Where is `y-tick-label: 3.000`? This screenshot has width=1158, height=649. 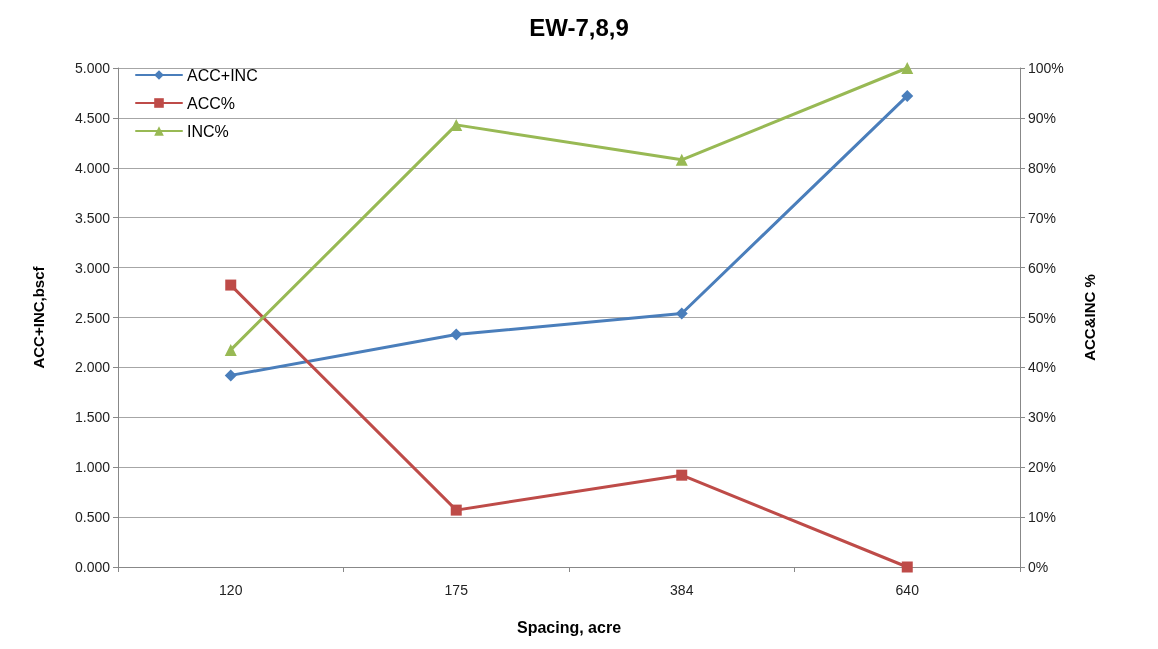 y-tick-label: 3.000 is located at coordinates (92, 267).